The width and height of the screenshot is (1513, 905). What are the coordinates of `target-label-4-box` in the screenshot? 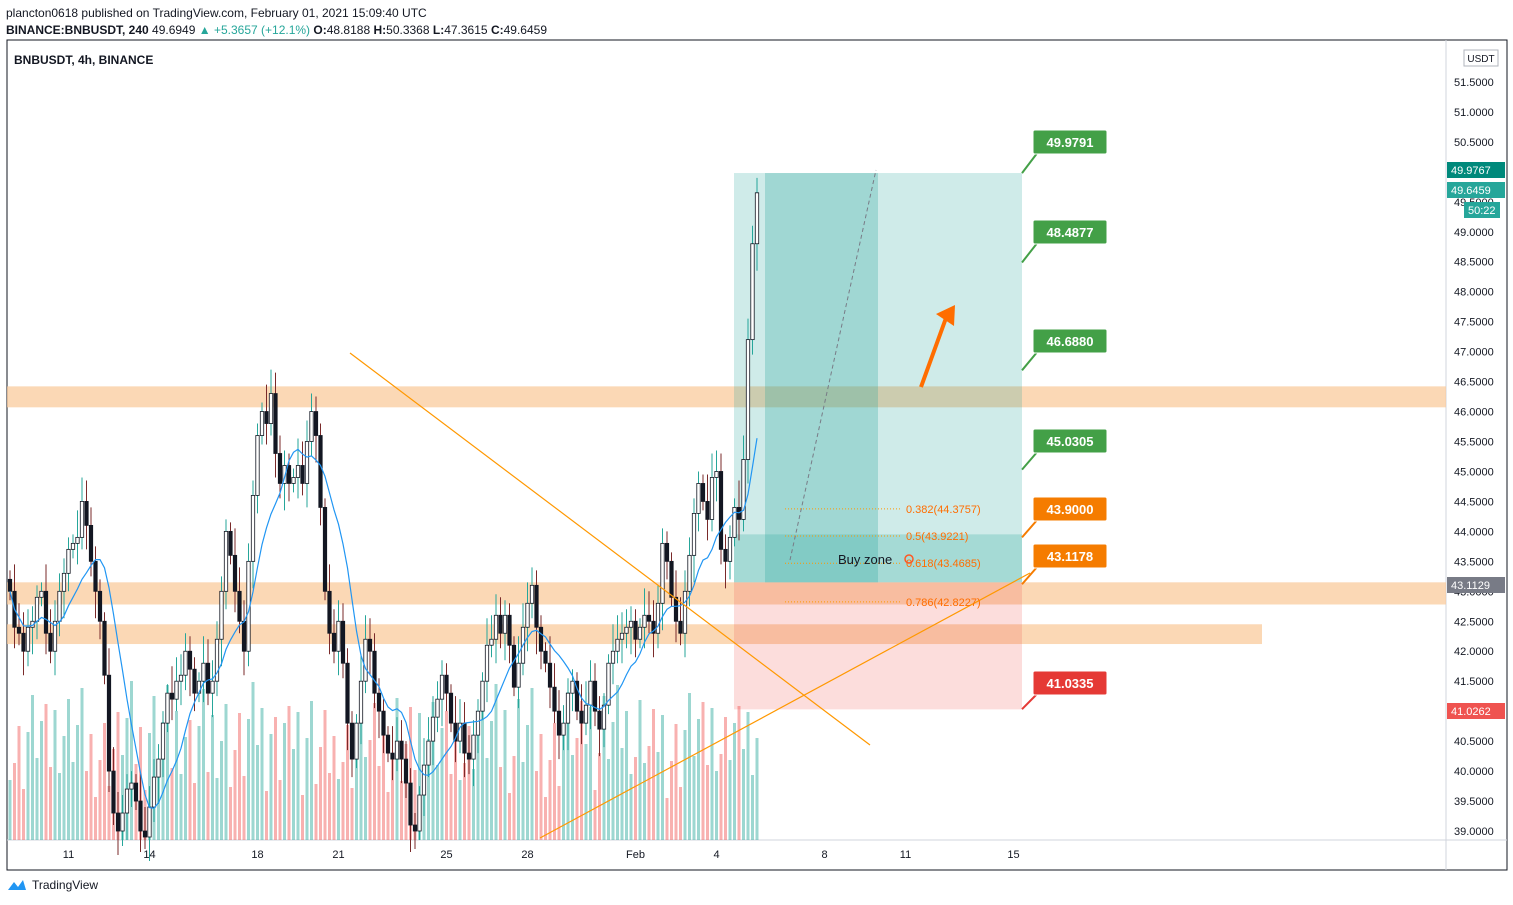 It's located at (1070, 441).